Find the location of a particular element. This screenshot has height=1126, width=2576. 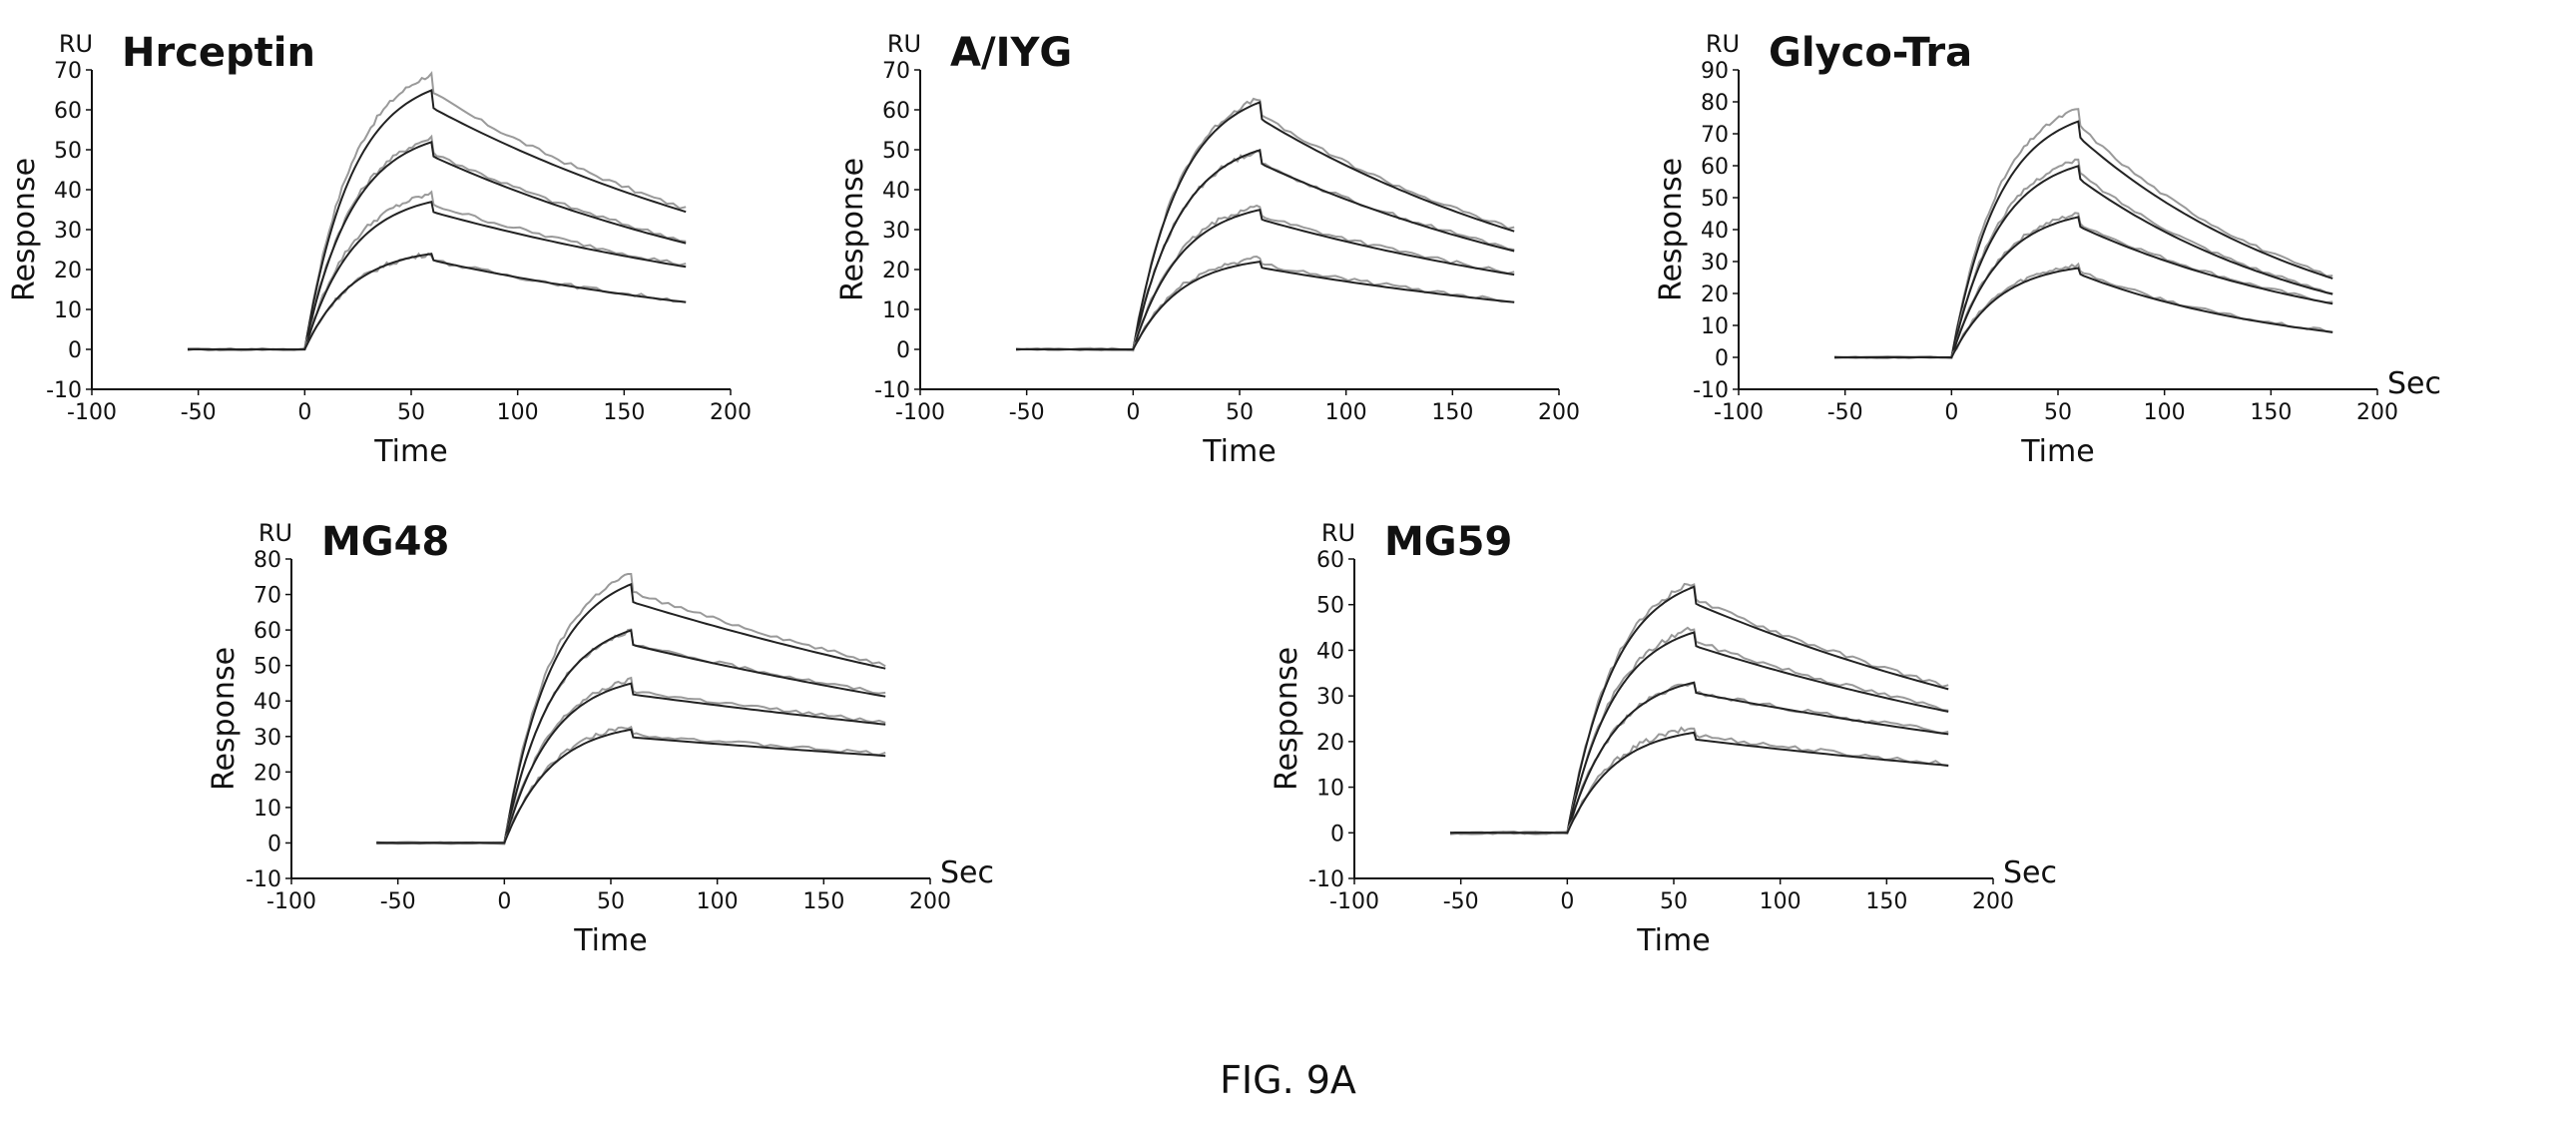

figure-caption: FIG. 9A is located at coordinates (1288, 1080).